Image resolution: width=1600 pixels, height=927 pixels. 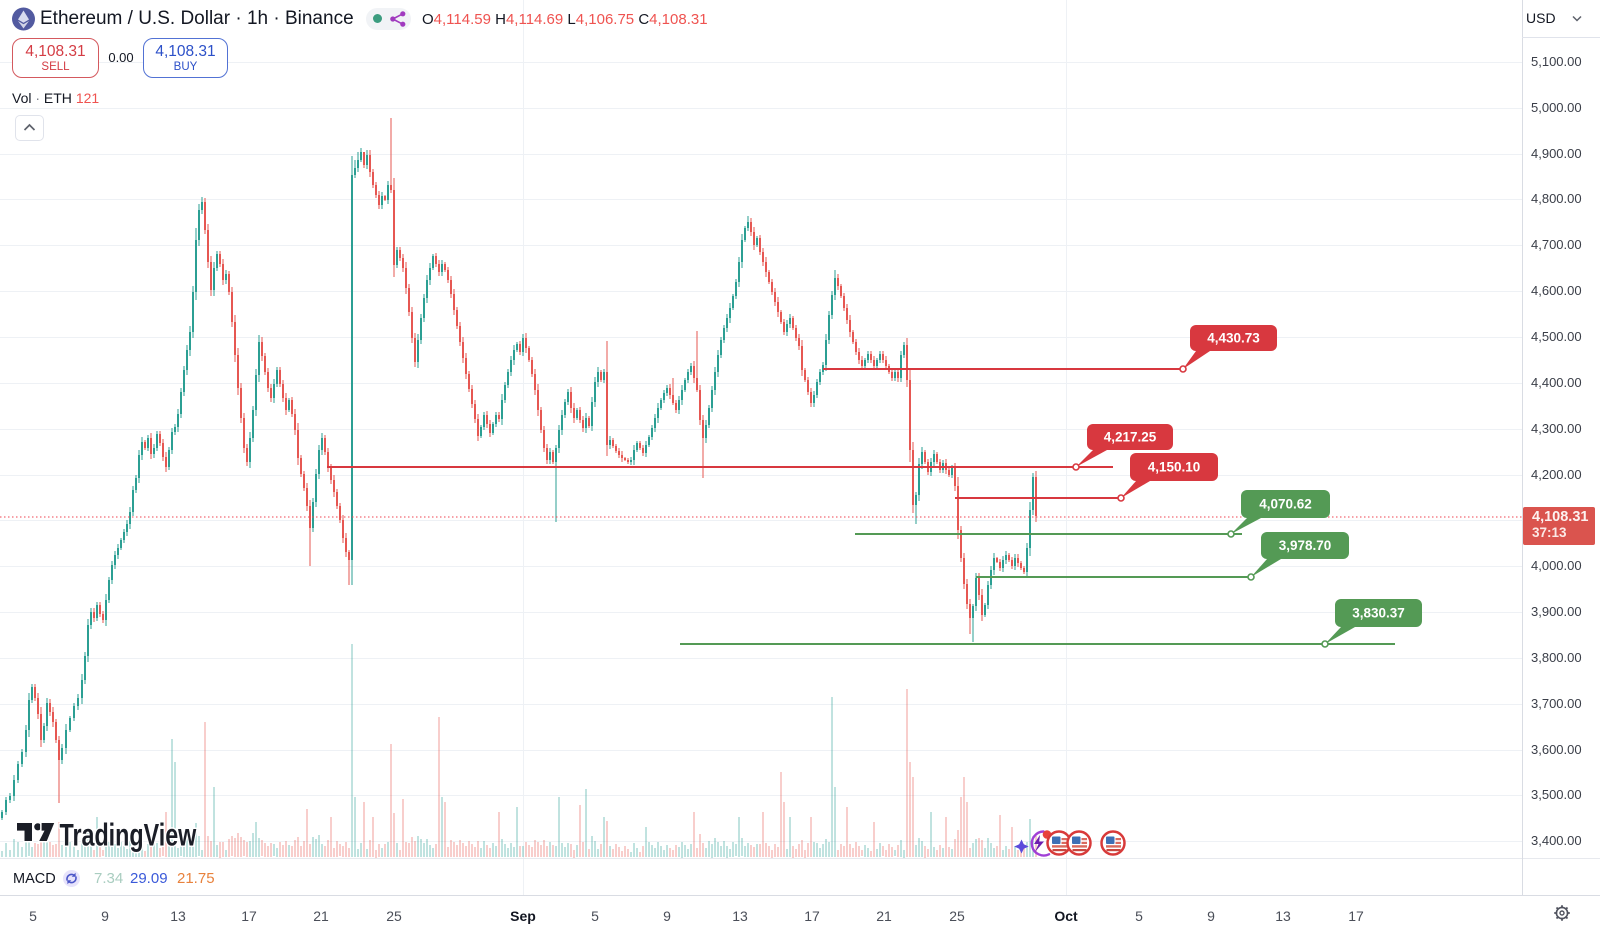 What do you see at coordinates (1378, 613) in the screenshot?
I see `svg-text: 3,830.37` at bounding box center [1378, 613].